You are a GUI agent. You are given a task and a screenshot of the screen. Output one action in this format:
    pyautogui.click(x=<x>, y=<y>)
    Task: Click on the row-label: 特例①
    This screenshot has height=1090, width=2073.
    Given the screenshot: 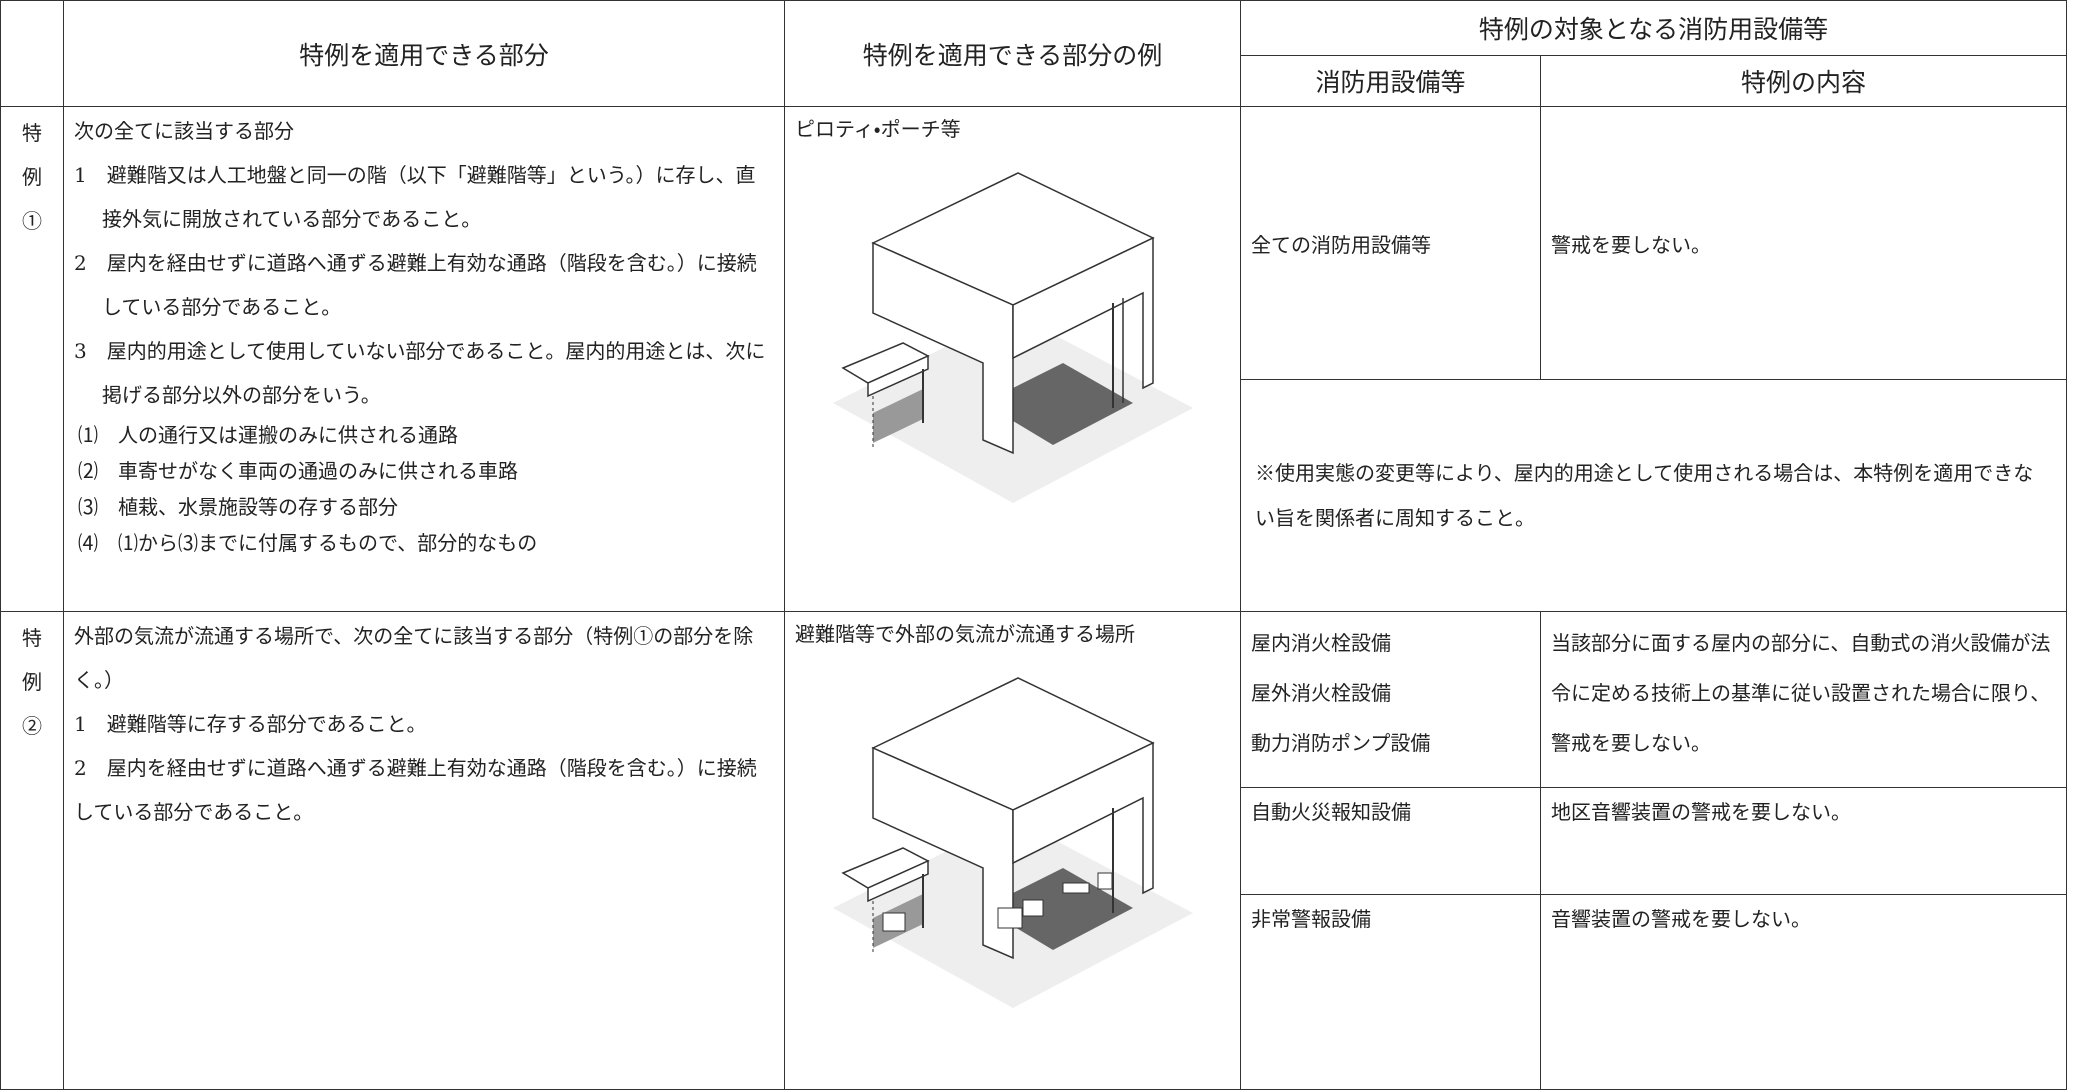 What is the action you would take?
    pyautogui.click(x=32, y=359)
    